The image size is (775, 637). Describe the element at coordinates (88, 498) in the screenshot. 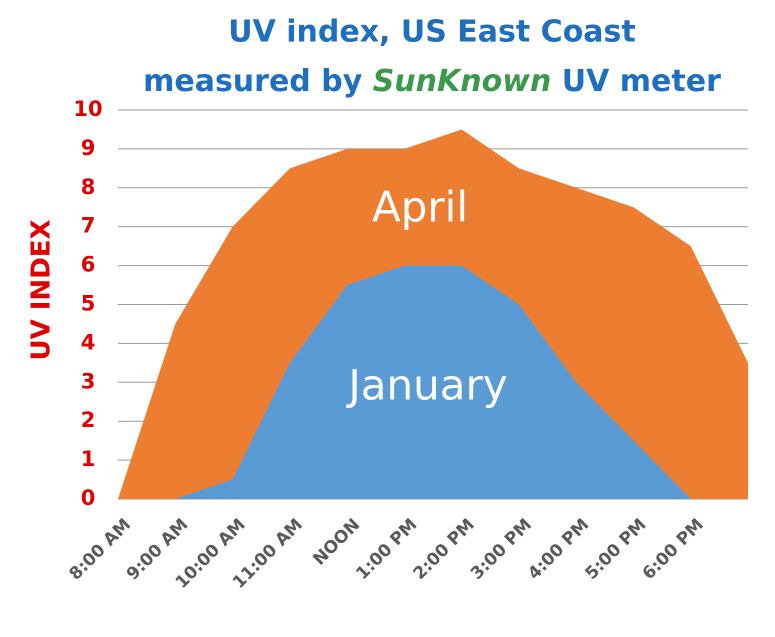

I see `y-tick-label: 0` at that location.